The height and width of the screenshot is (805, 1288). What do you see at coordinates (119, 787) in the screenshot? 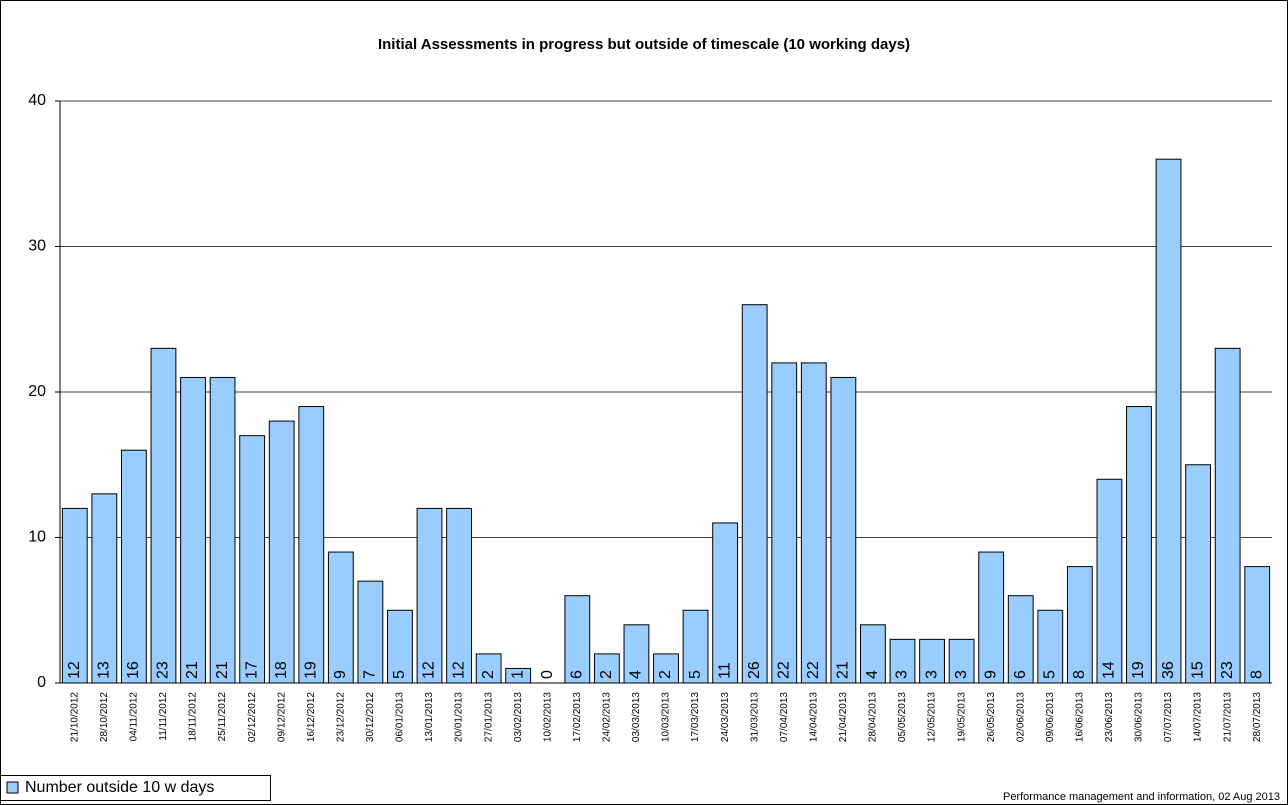
I see `legend-label: Number outside 10 w days` at bounding box center [119, 787].